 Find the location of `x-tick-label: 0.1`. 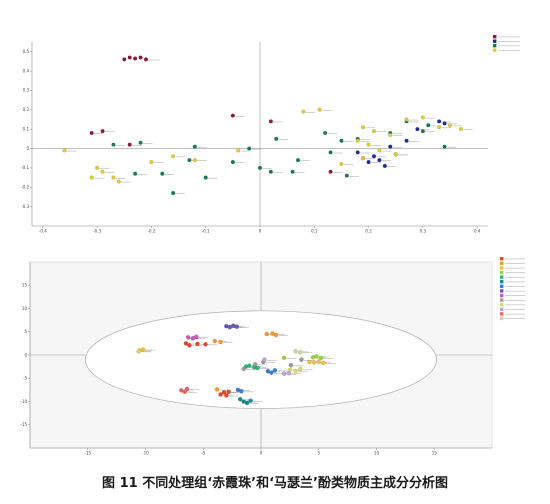

x-tick-label: 0.1 is located at coordinates (314, 231).